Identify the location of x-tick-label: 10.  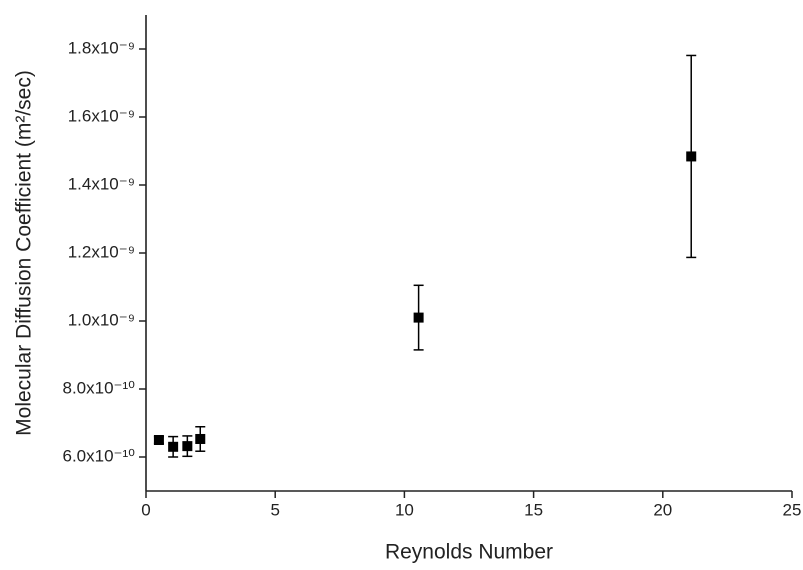
(404, 509).